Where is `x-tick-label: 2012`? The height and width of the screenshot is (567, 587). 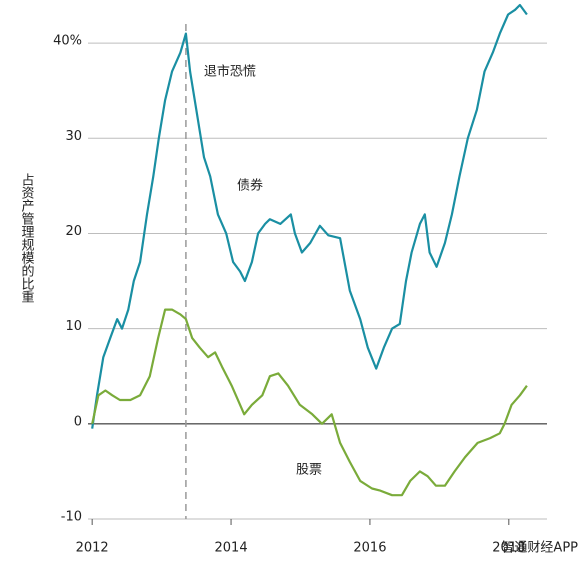
x-tick-label: 2012 is located at coordinates (92, 548).